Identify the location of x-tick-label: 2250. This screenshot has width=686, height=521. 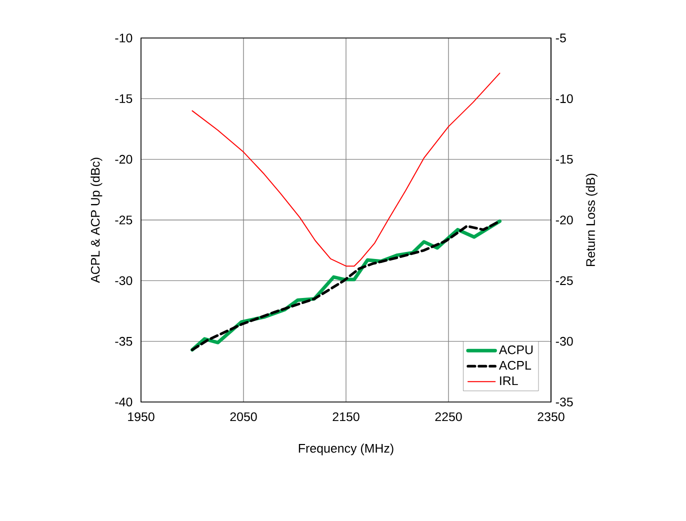
(448, 417).